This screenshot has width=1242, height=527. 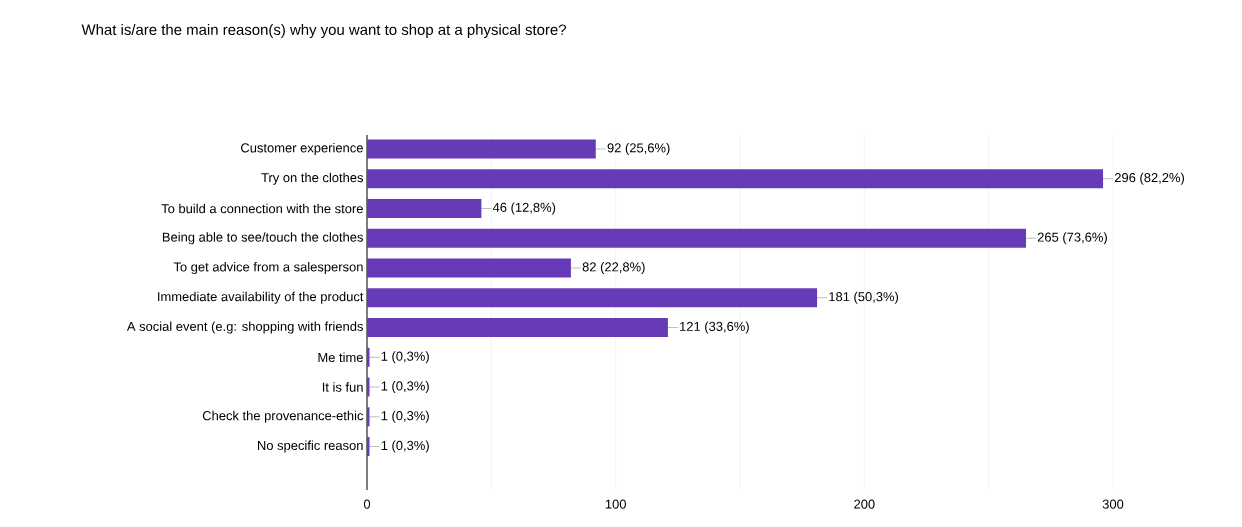 What do you see at coordinates (283, 416) in the screenshot?
I see `y-tick-label: Check the provenance-ethic` at bounding box center [283, 416].